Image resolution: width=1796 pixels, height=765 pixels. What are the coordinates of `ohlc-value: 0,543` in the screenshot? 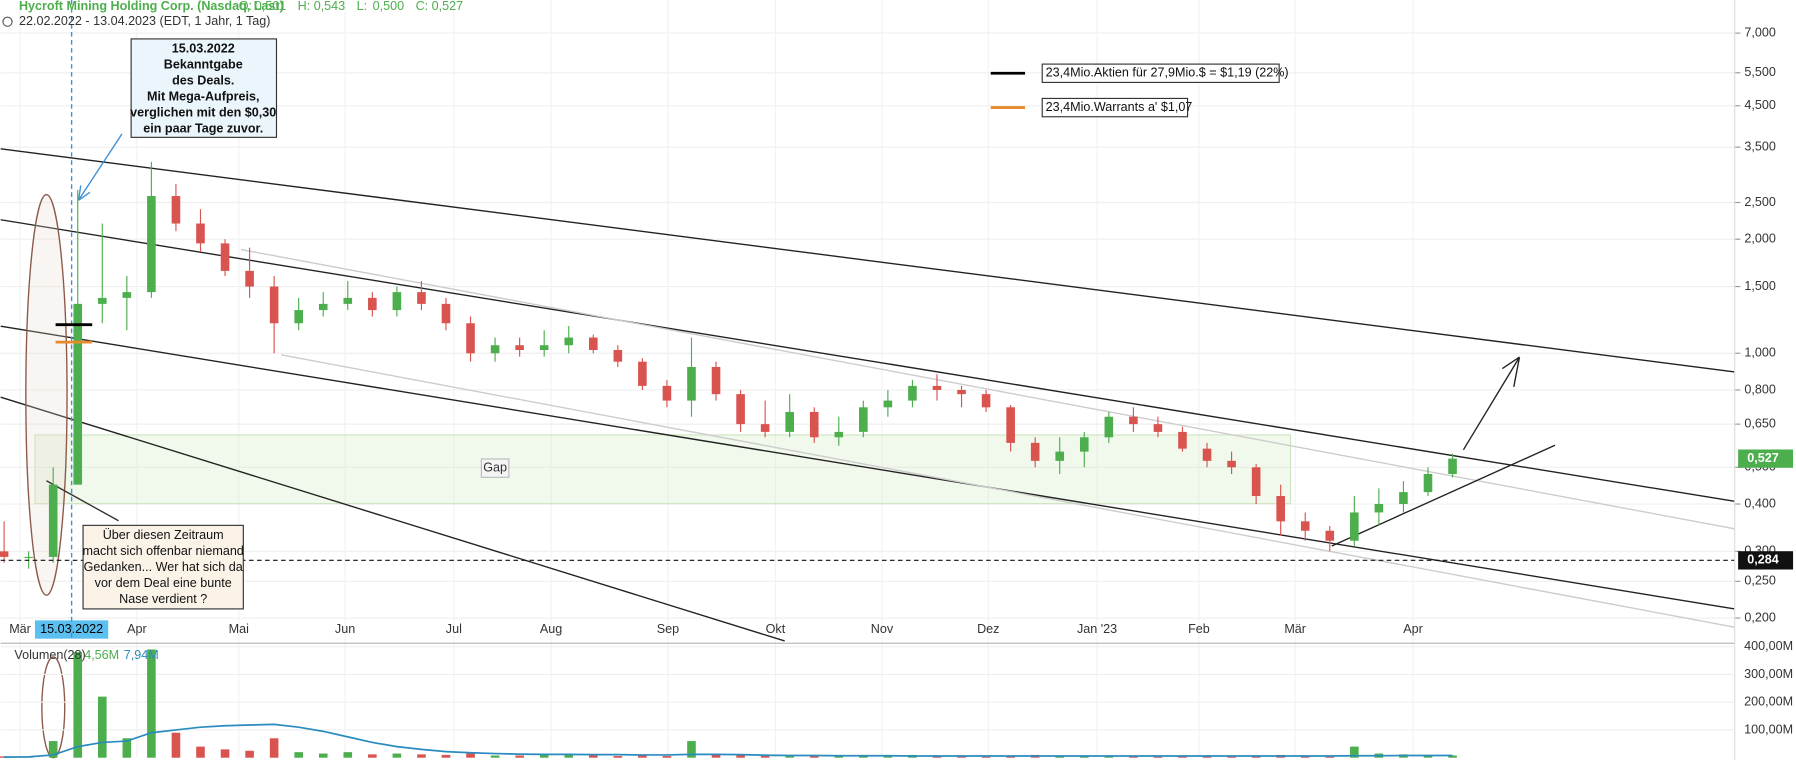 It's located at (329, 6).